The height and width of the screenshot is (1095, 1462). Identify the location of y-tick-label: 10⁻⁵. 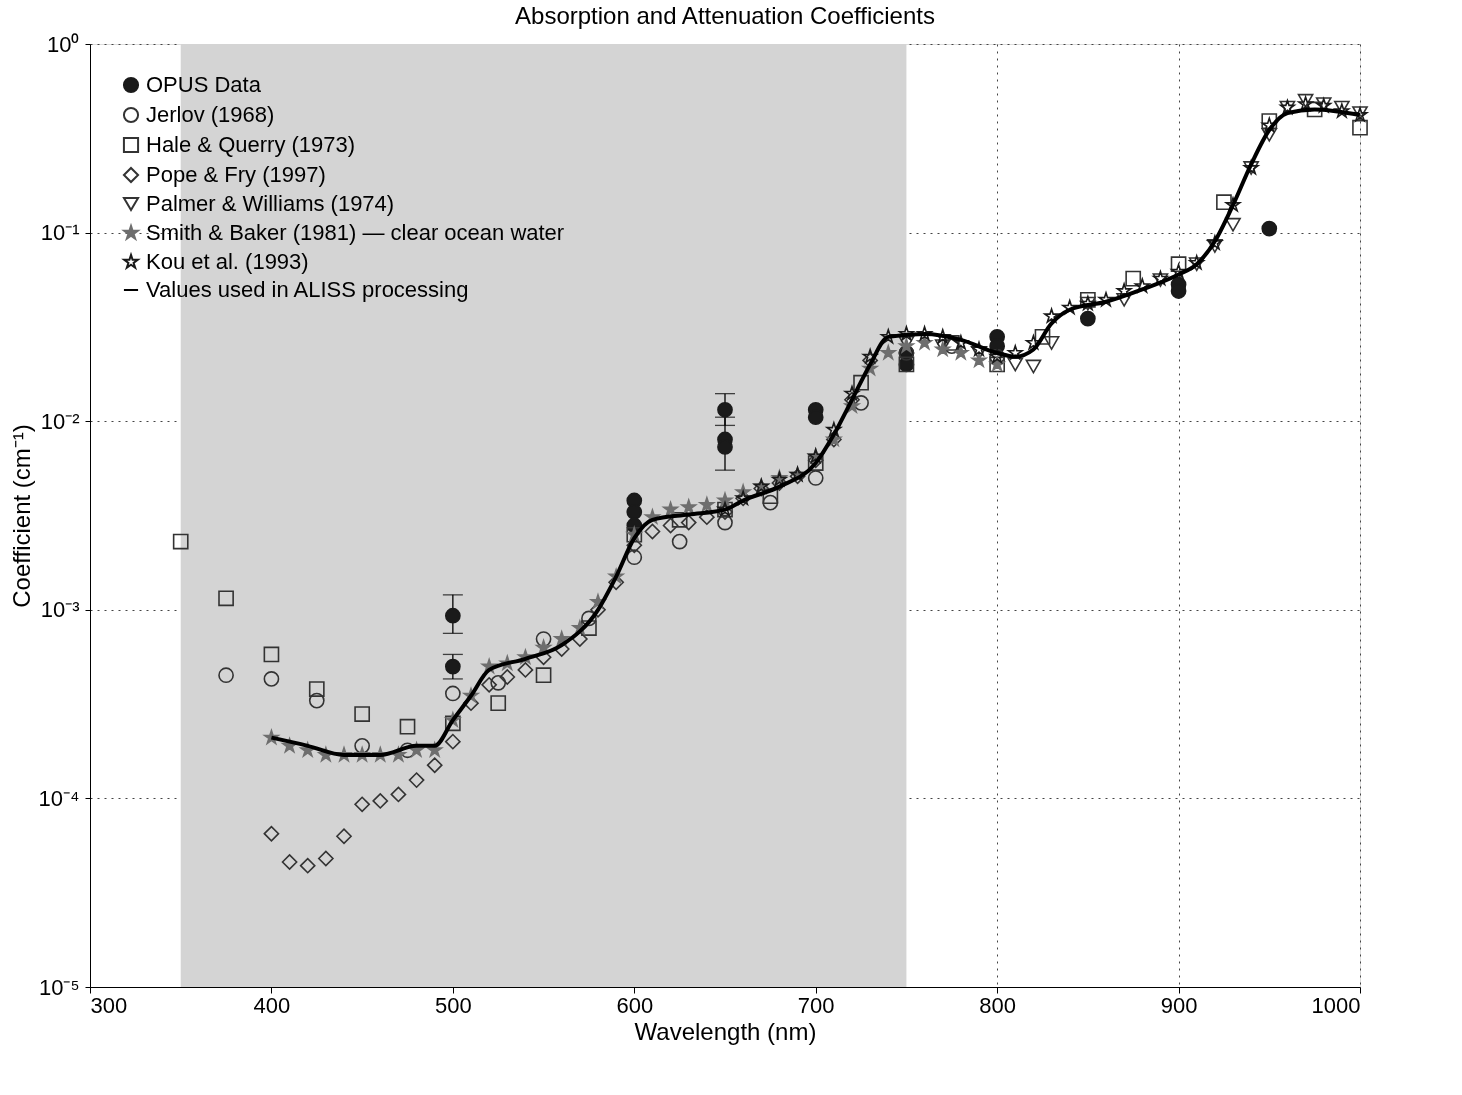
(59, 987).